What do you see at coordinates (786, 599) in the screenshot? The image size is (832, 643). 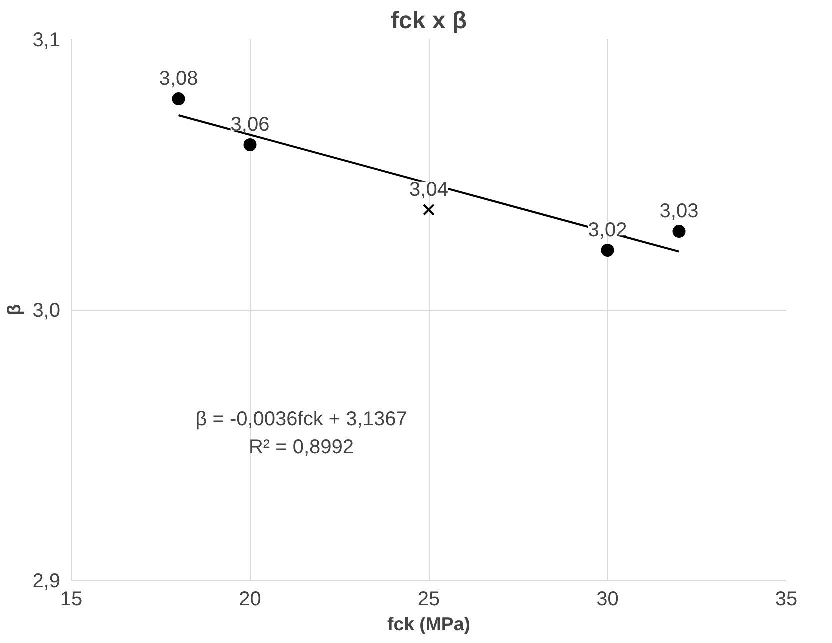 I see `x-tick-label: 35` at bounding box center [786, 599].